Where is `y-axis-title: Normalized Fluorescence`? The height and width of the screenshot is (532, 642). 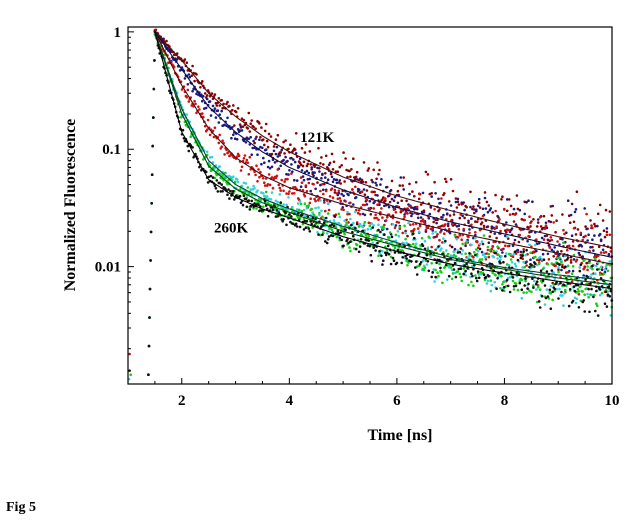
y-axis-title: Normalized Fluorescence is located at coordinates (70, 205).